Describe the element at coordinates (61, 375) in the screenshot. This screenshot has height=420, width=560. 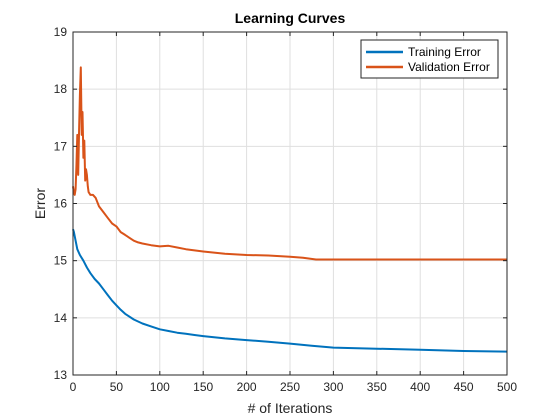
I see `y-tick-label: 13` at that location.